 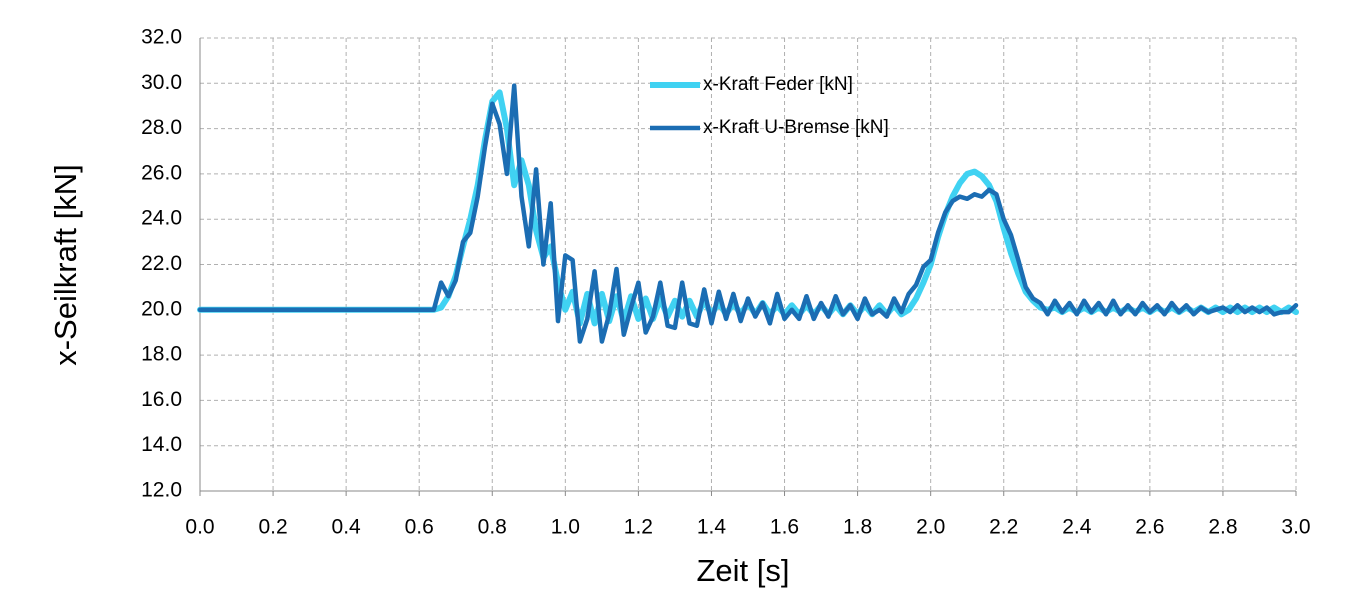 I want to click on y-tick-label: 12.0, so click(x=161, y=490).